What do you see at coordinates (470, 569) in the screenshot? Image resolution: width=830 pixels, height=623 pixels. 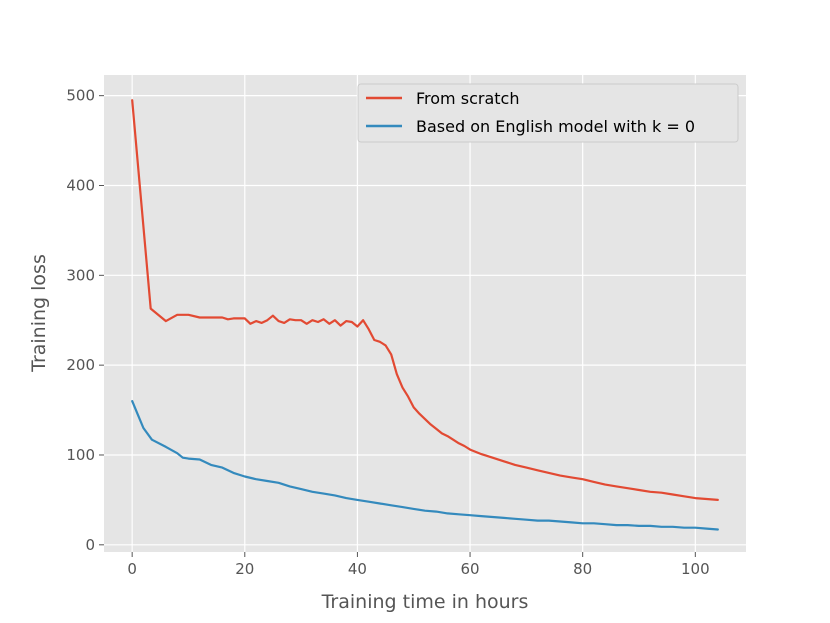 I see `x-tick-label: 60` at bounding box center [470, 569].